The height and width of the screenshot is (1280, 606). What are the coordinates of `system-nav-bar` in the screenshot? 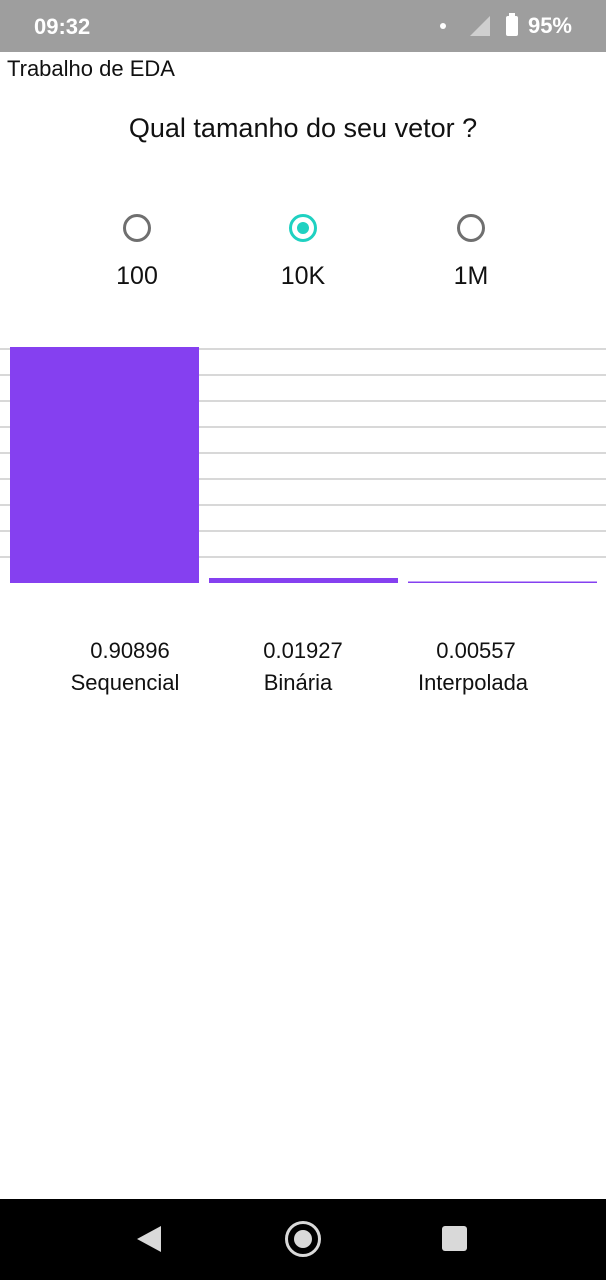 It's located at (303, 1239).